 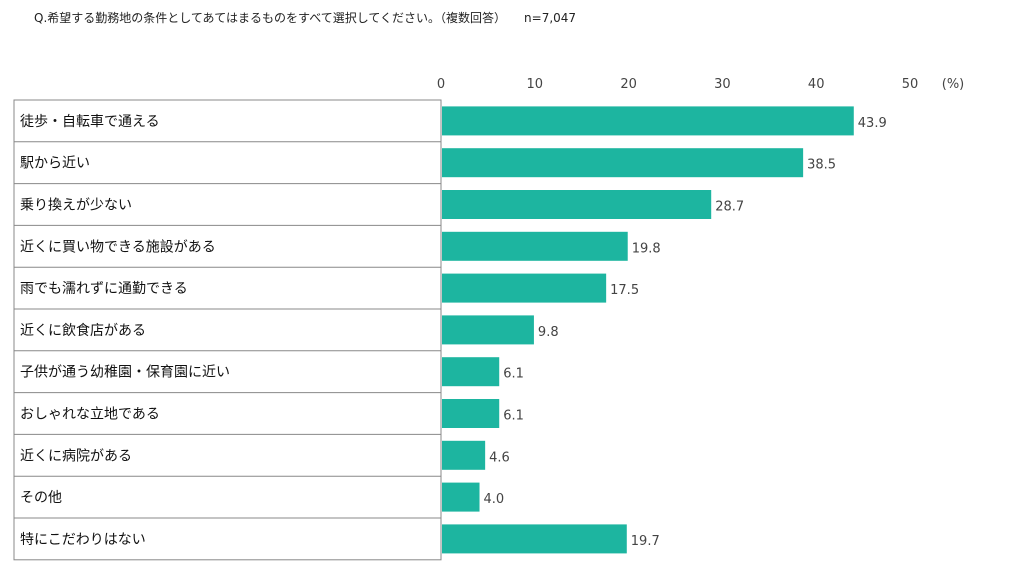 I want to click on x-tick-label: 10, so click(x=535, y=84).